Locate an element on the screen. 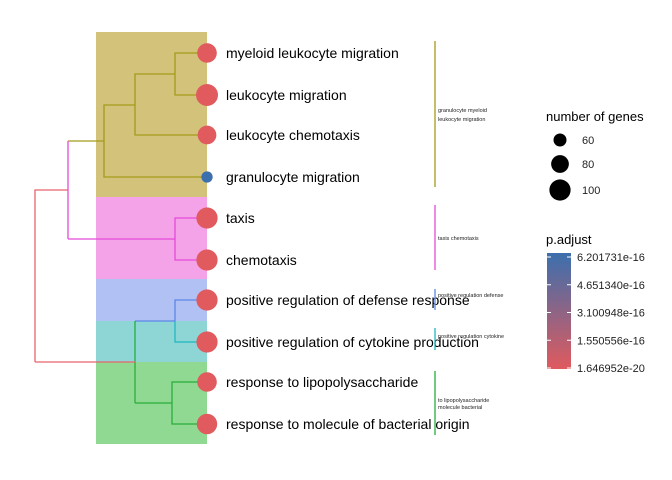 Image resolution: width=672 pixels, height=480 pixels. term-label-taxis: taxis is located at coordinates (240, 218).